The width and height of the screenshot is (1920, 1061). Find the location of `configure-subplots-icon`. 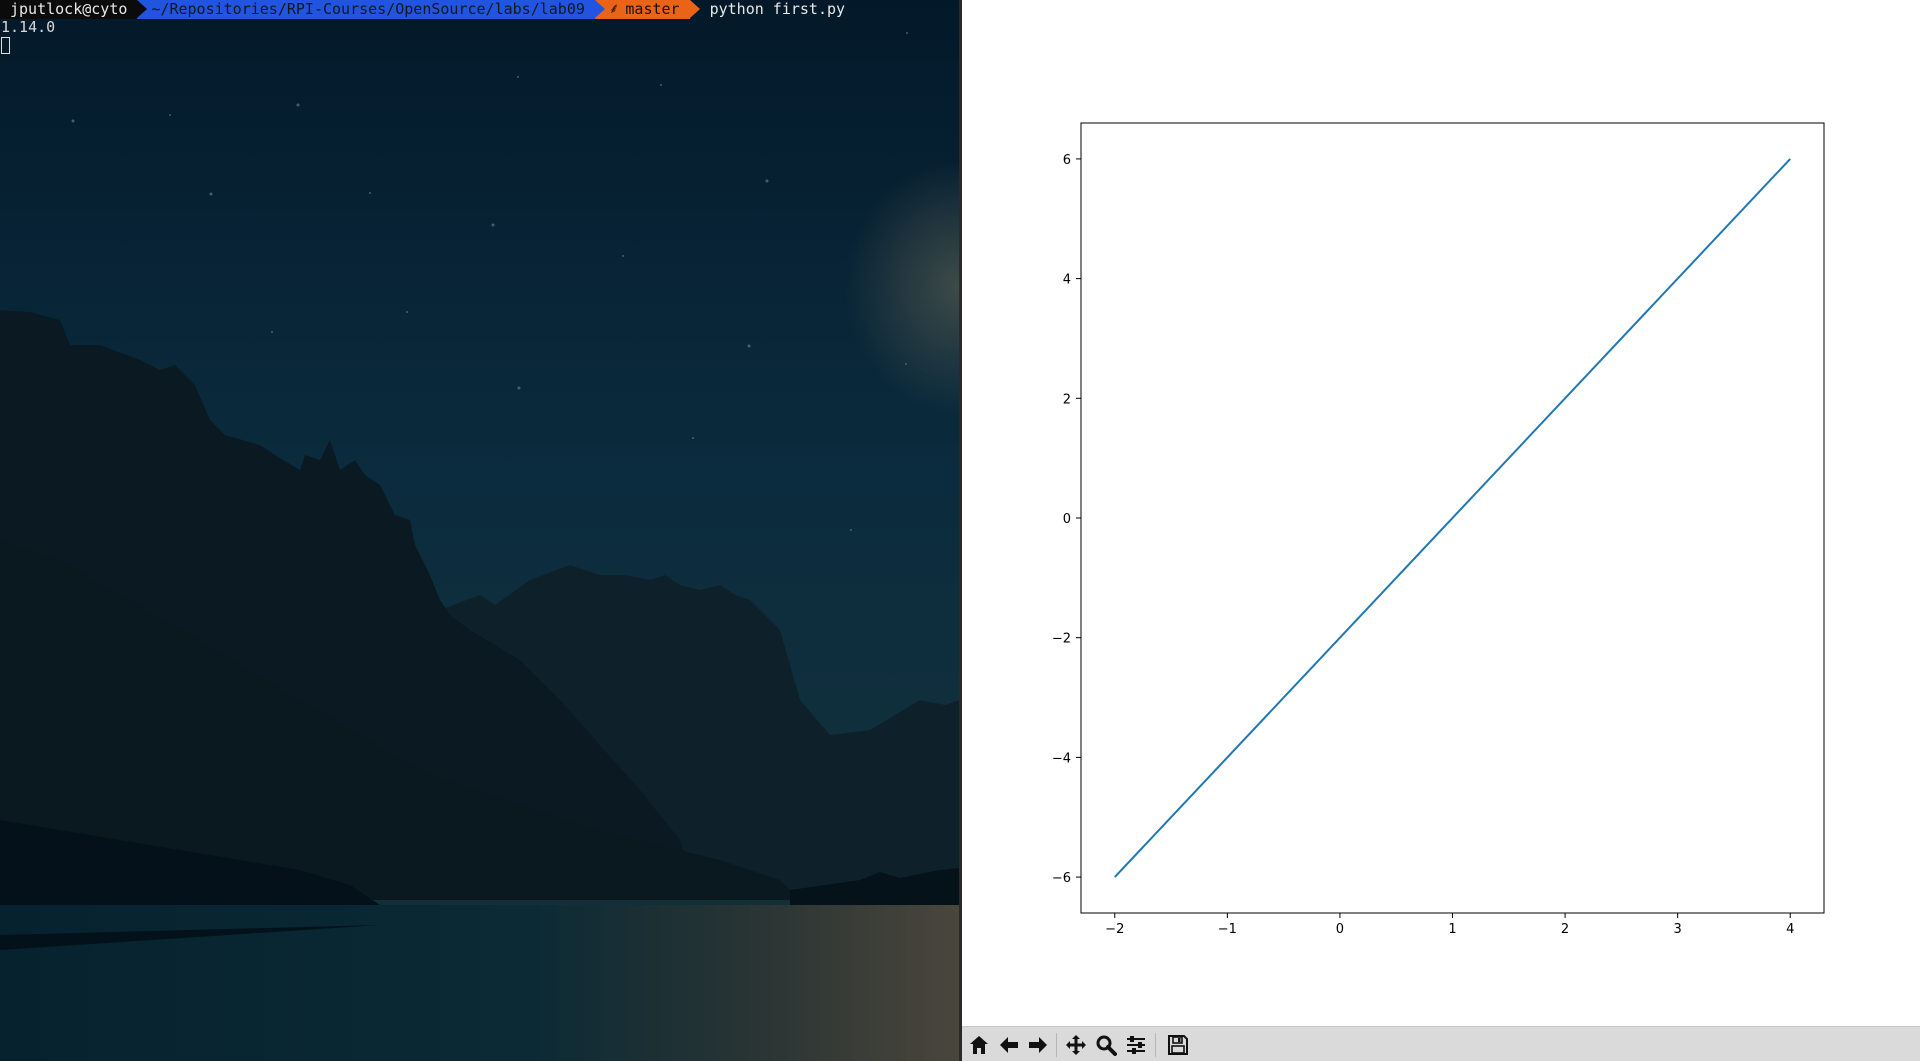

configure-subplots-icon is located at coordinates (1136, 1045).